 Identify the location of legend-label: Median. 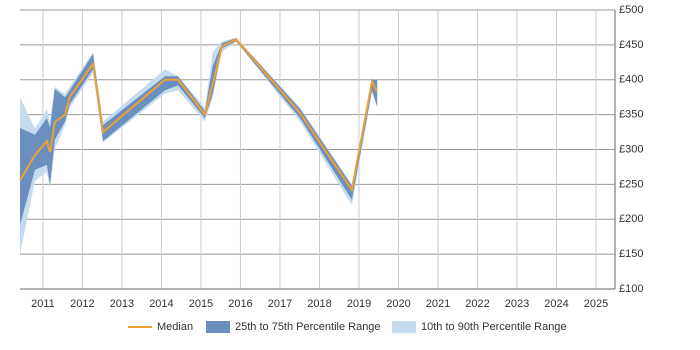
(175, 327).